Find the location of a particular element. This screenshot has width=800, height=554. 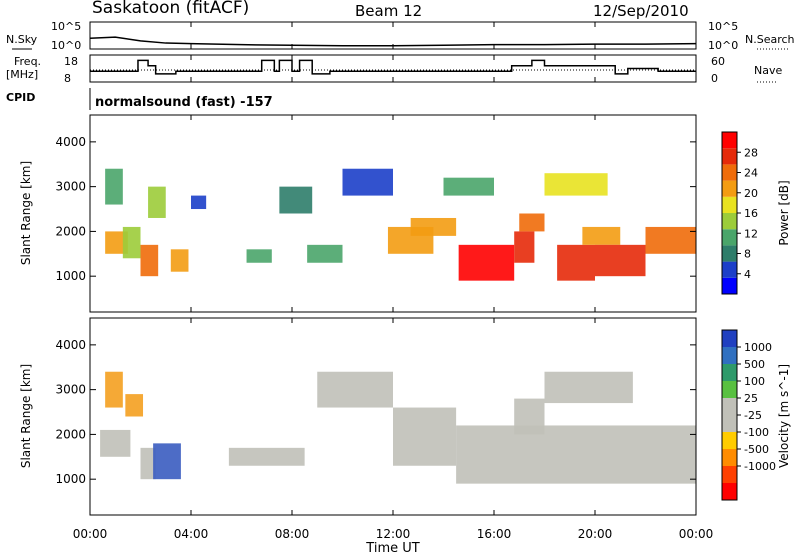

velocity-cbar-tick-label: 25 is located at coordinates (751, 398).